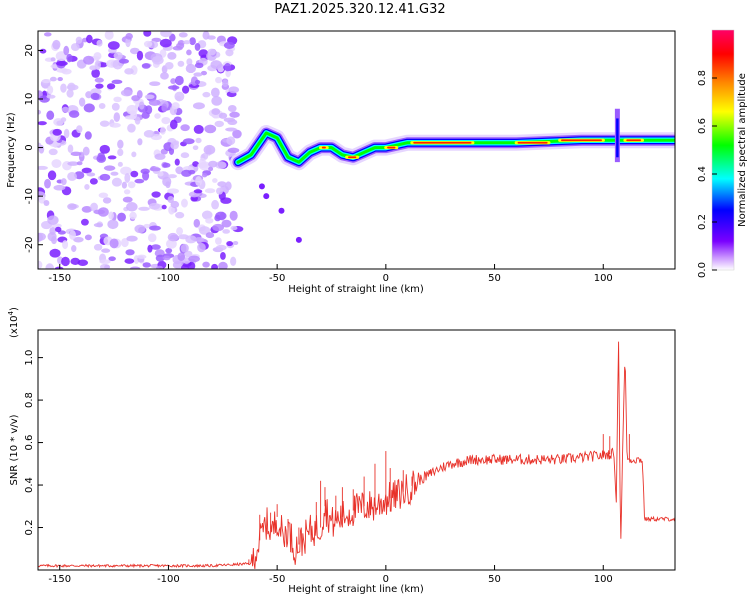 Image resolution: width=750 pixels, height=600 pixels. Describe the element at coordinates (702, 174) in the screenshot. I see `colorbar-tick-label: 0.4` at that location.